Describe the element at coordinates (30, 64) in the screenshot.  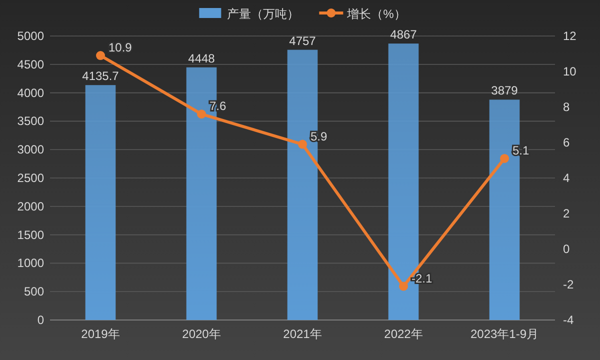
I see `y-tick-label: 4500` at that location.